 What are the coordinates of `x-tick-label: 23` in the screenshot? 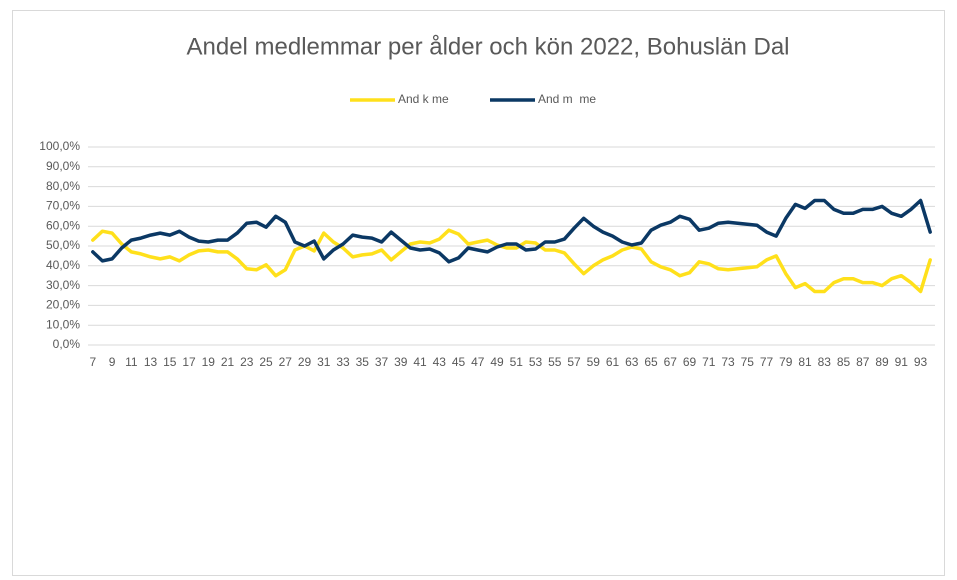 It's located at (247, 362).